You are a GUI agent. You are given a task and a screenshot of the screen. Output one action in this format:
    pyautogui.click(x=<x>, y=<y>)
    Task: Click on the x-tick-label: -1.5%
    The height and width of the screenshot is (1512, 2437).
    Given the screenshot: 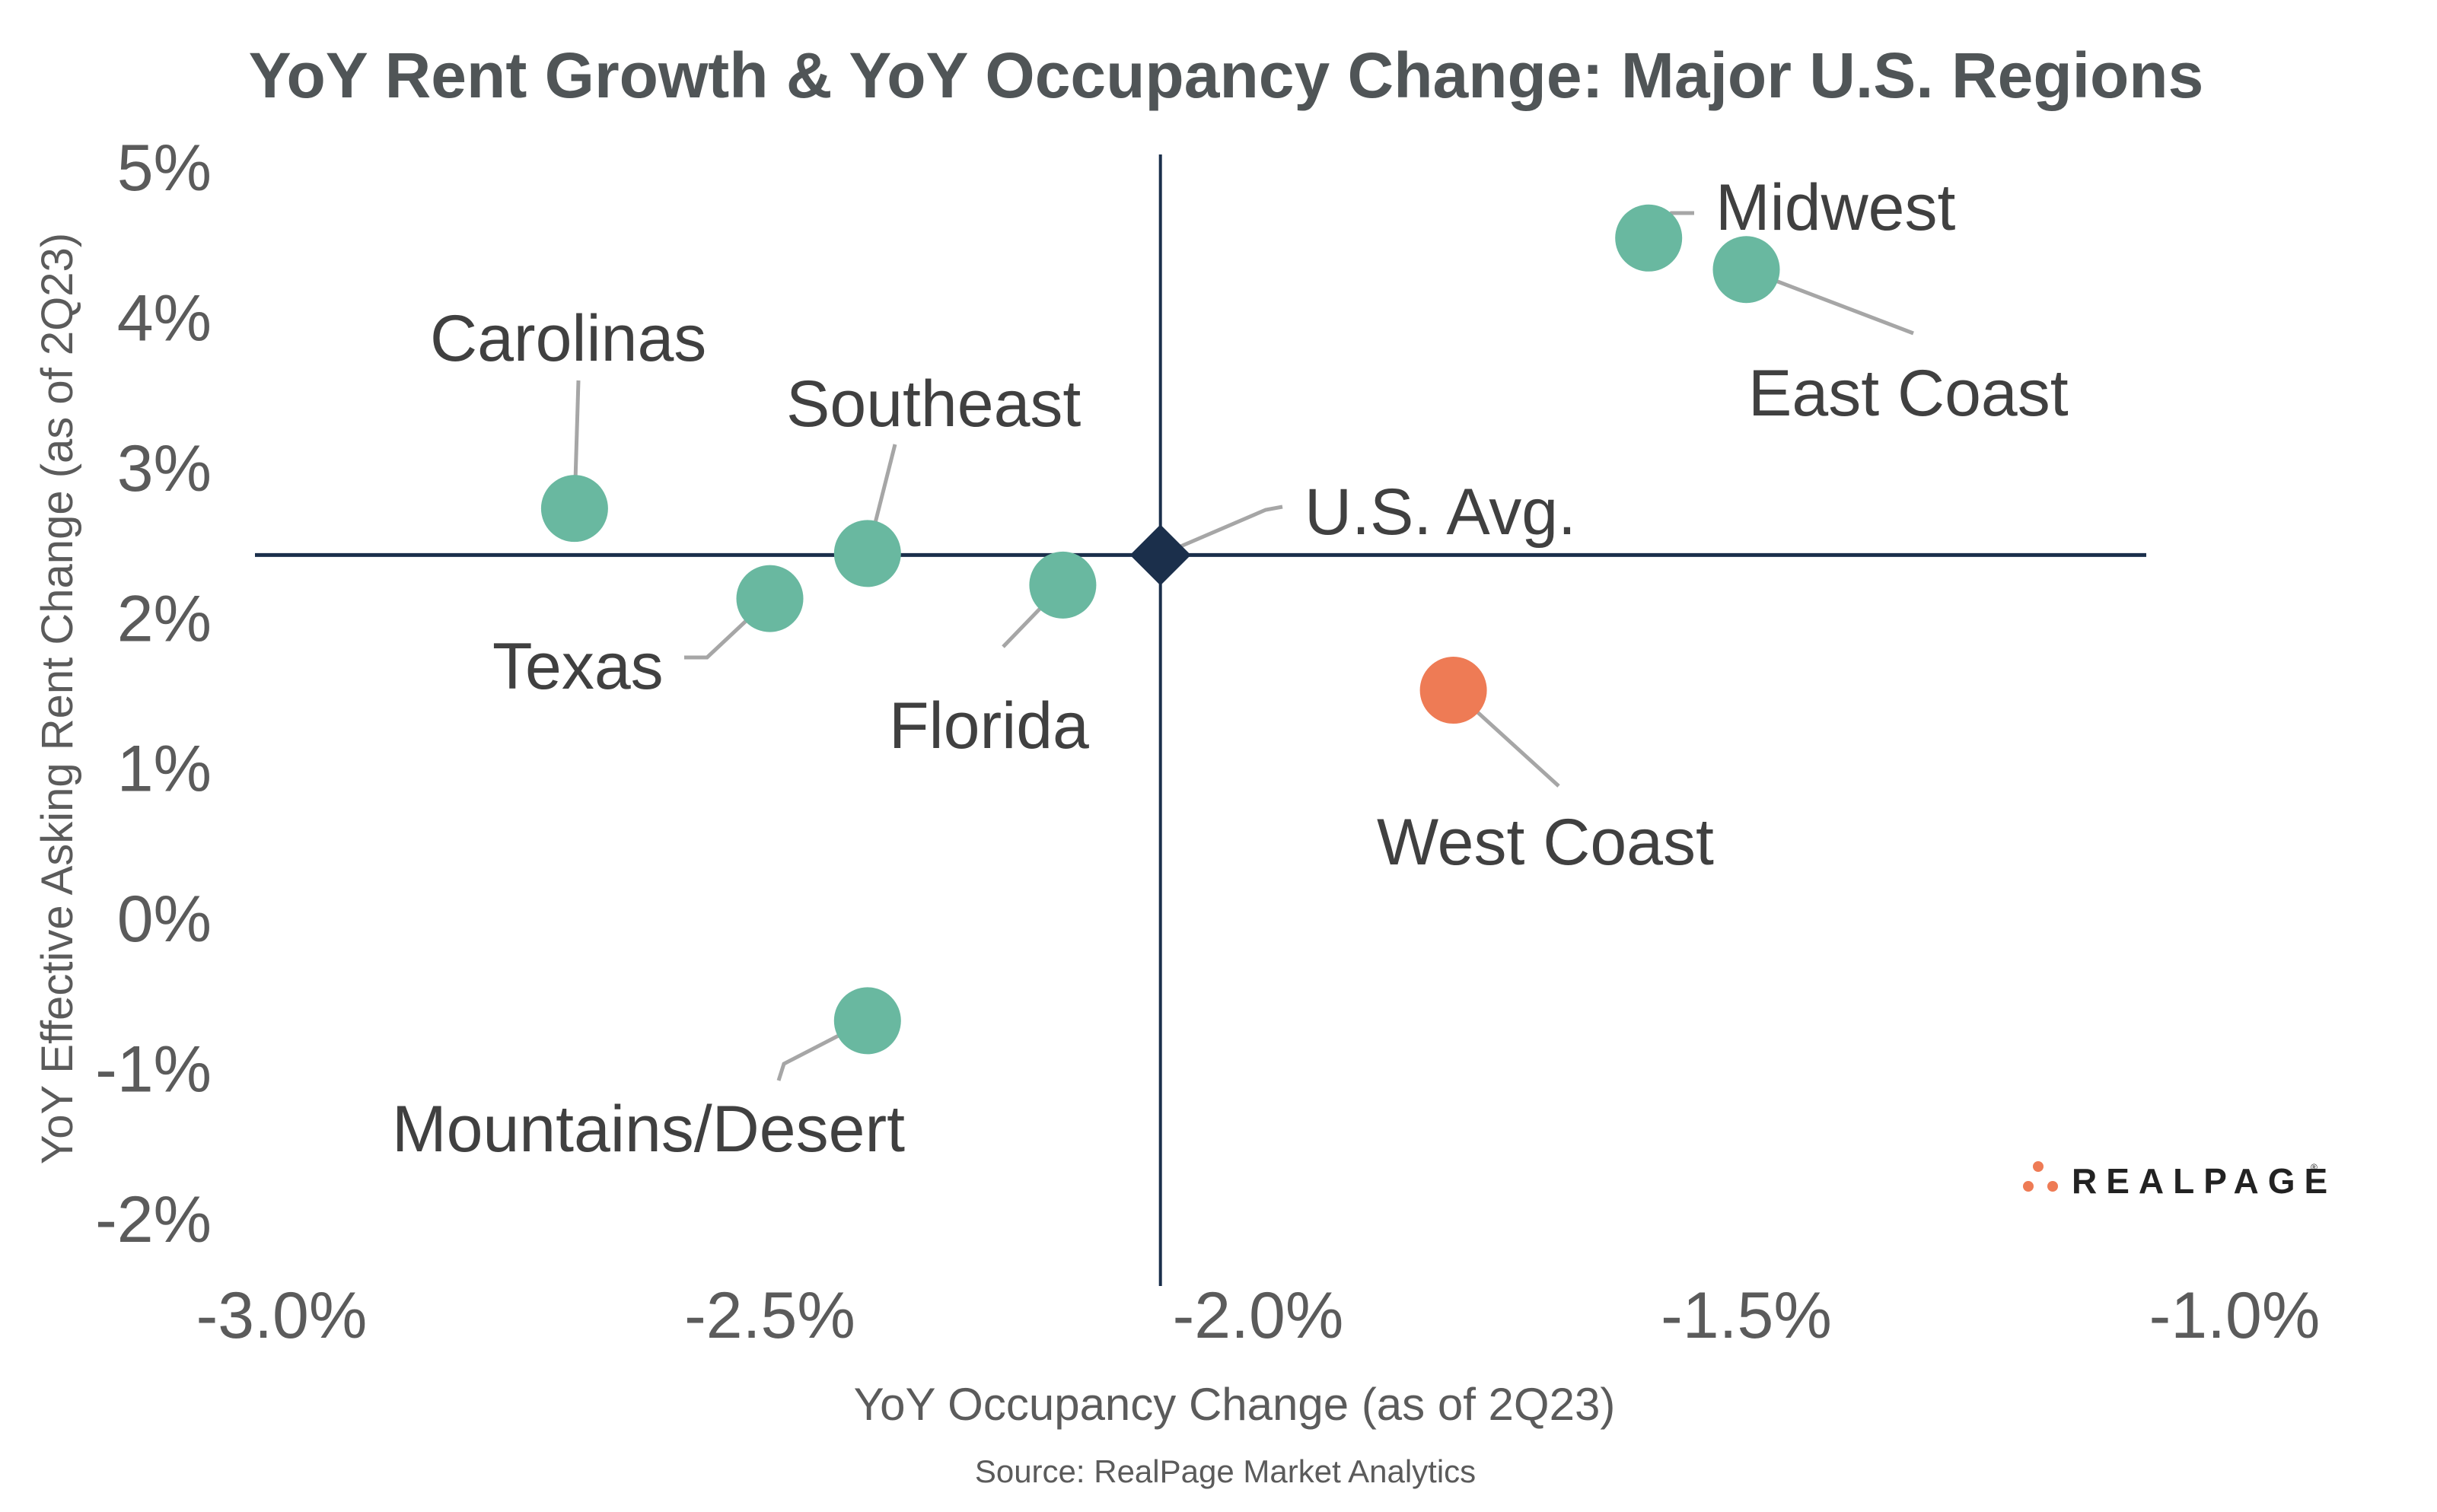 What is the action you would take?
    pyautogui.click(x=1747, y=1315)
    